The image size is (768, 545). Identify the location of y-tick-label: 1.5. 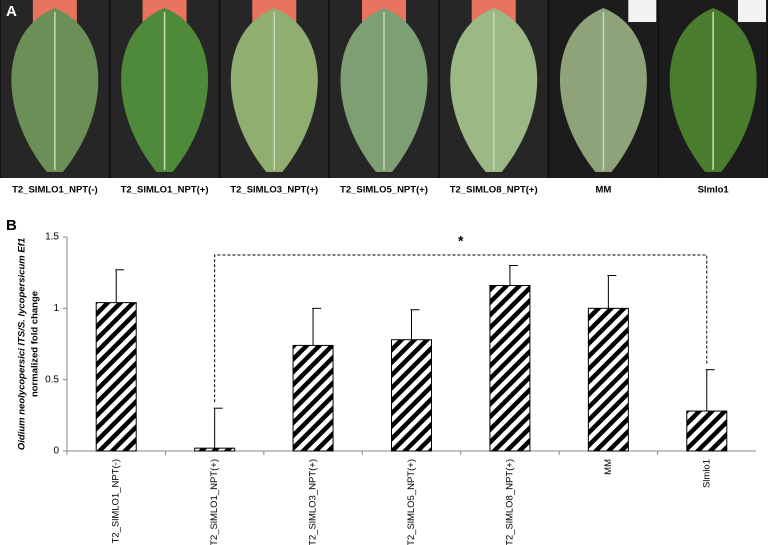
(52, 237).